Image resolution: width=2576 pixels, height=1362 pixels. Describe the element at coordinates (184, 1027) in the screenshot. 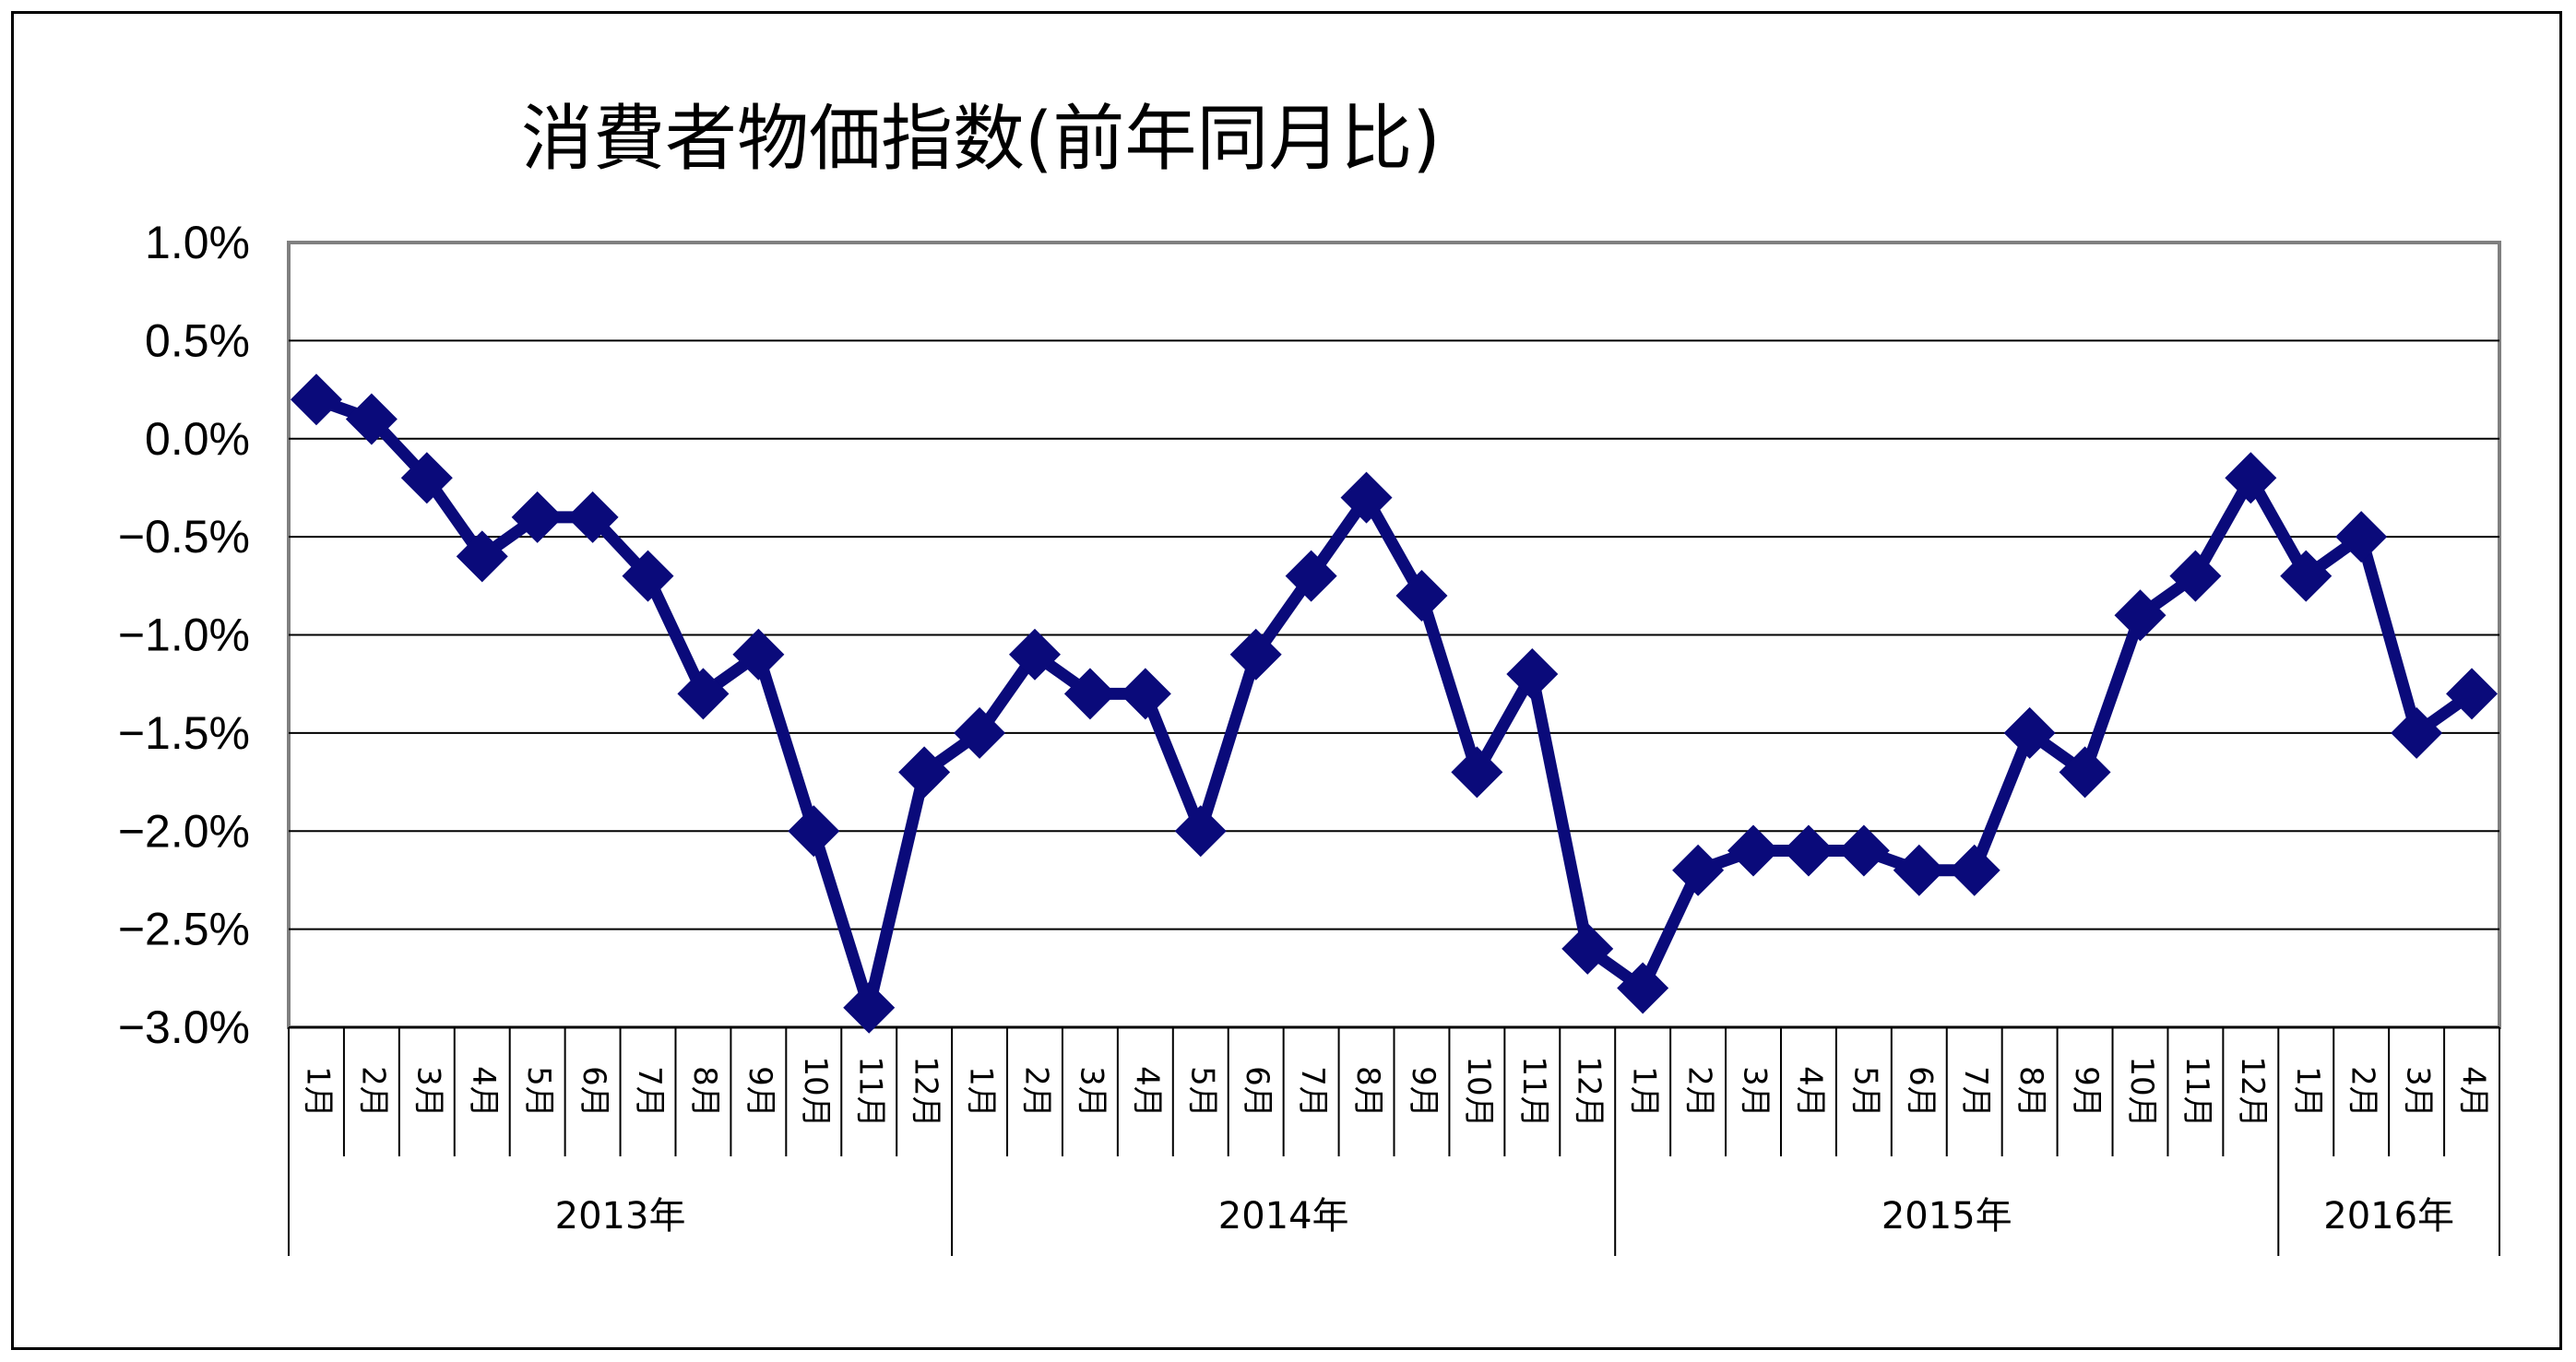

I see `y-tick-label: −3.0%` at that location.